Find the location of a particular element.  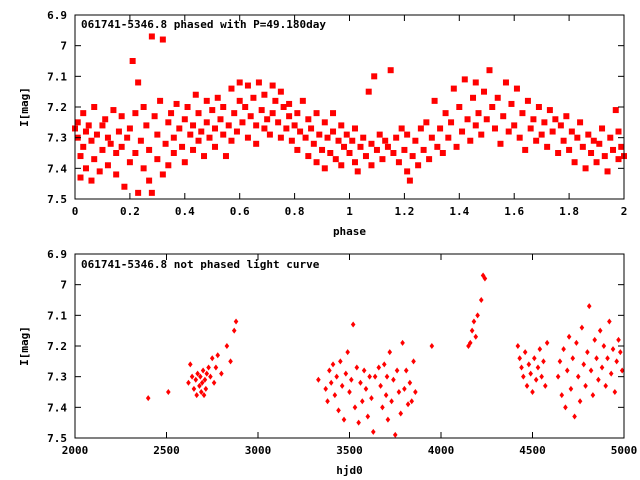

x-tick-label: 1.6 is located at coordinates (514, 211).